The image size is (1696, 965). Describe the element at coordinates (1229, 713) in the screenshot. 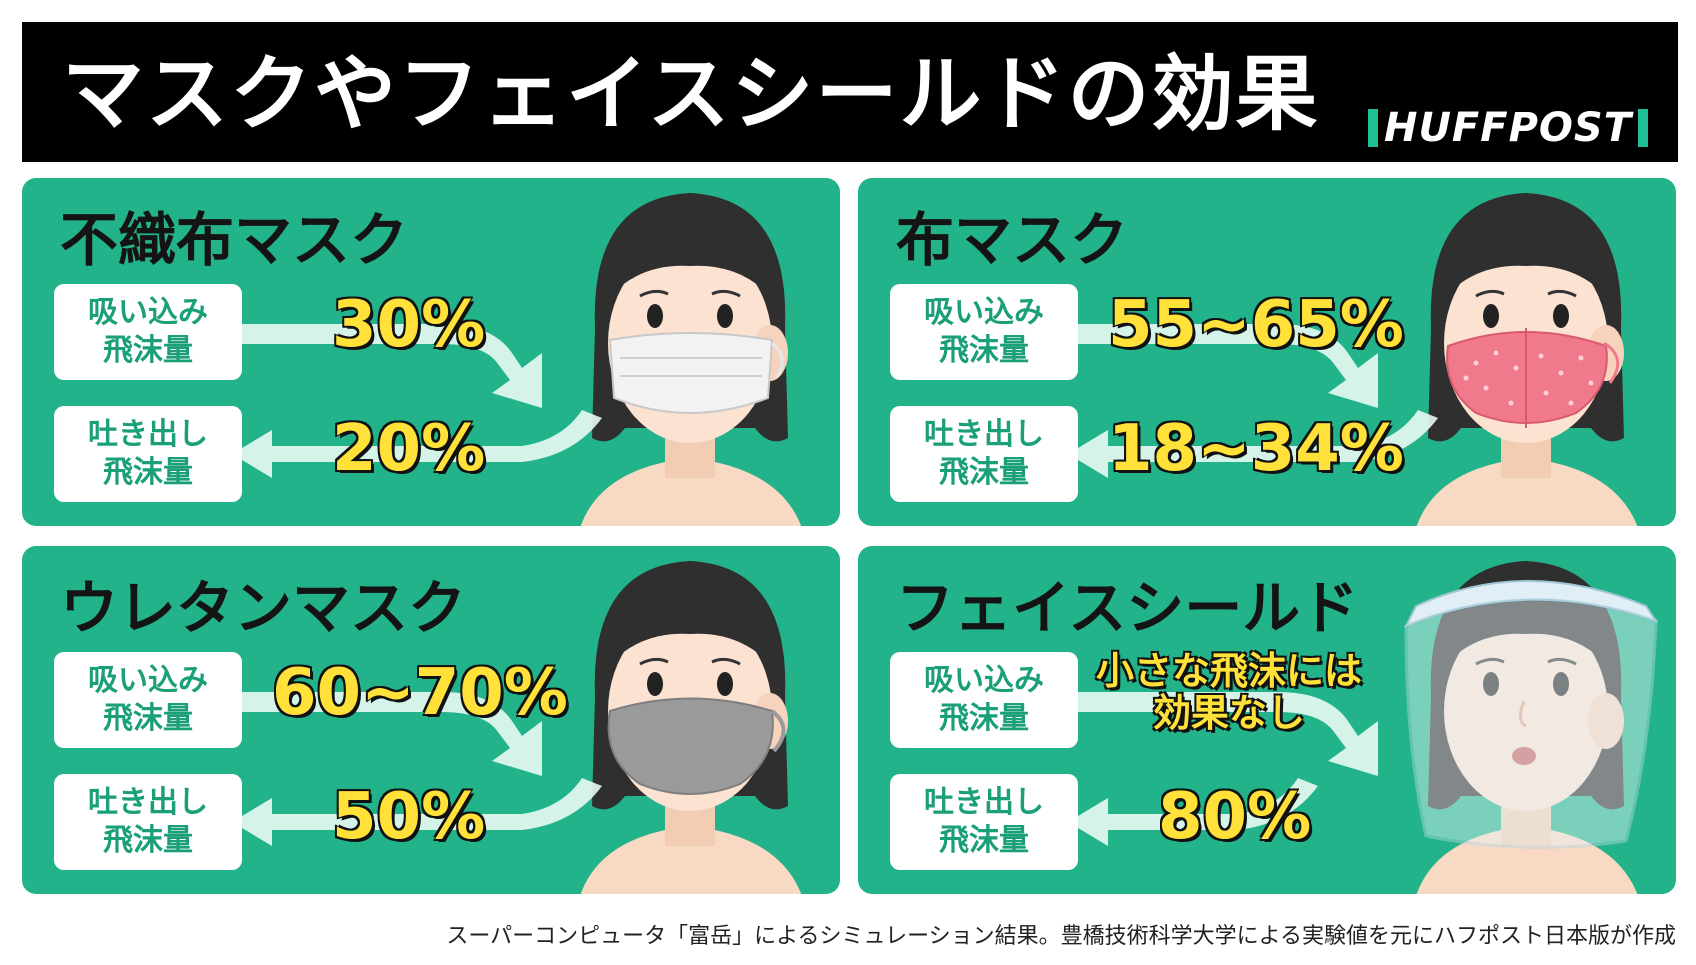

I see `inhale-note-line2: 効果なし` at that location.